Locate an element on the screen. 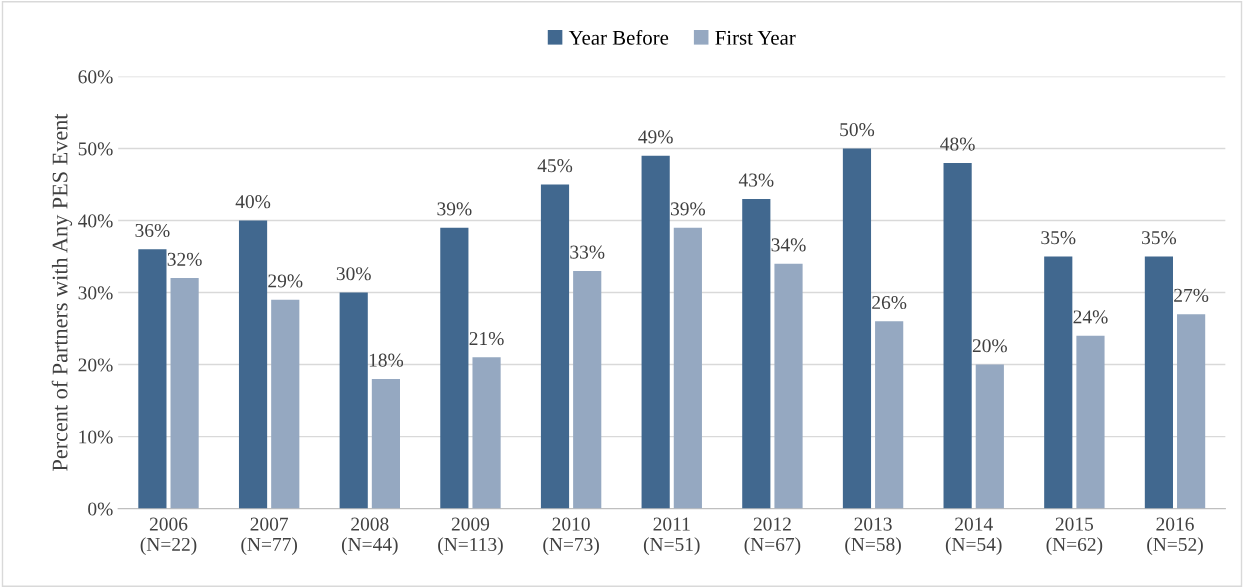  data-label: 45% is located at coordinates (555, 166).